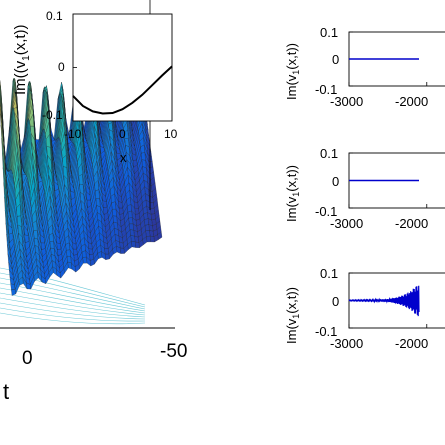 The height and width of the screenshot is (445, 445). I want to click on panel-2-x-tick-neg3000: -3000, so click(346, 223).